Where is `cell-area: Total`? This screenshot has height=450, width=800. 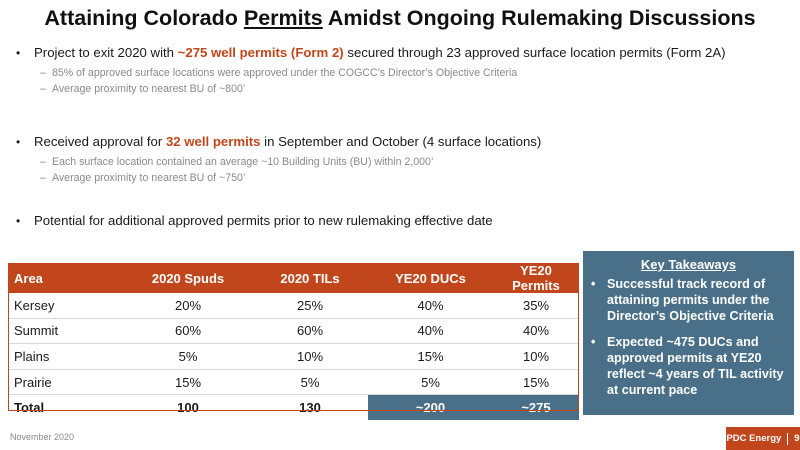
cell-area: Total is located at coordinates (66, 407).